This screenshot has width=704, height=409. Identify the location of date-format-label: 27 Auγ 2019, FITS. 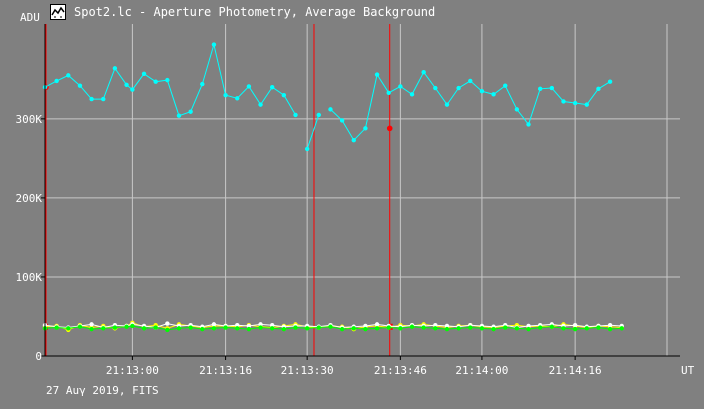
(102, 390).